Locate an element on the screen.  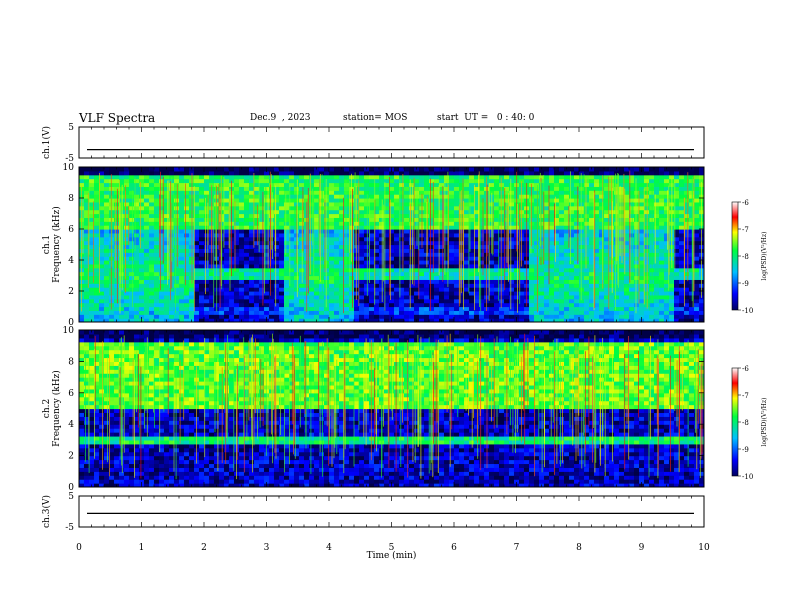
x-tick-label: 3 is located at coordinates (267, 548).